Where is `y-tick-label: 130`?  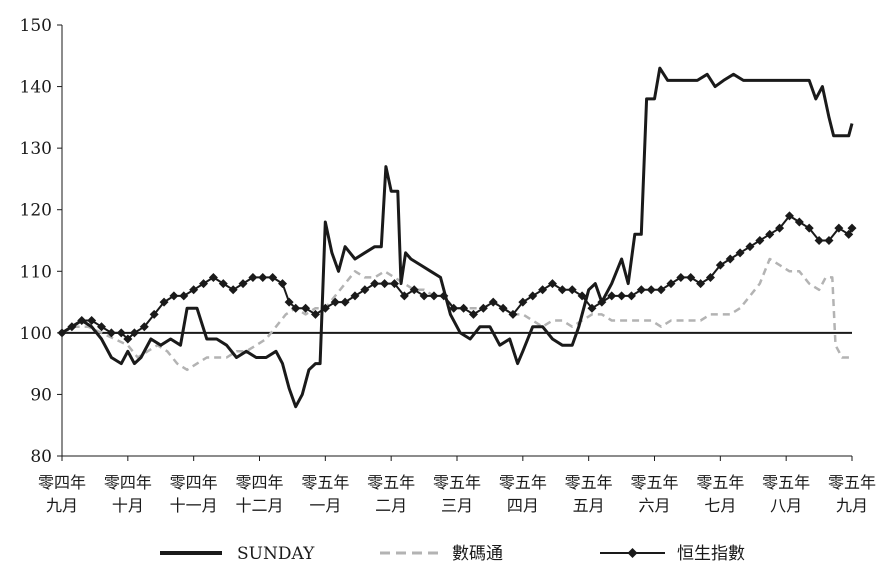
y-tick-label: 130 is located at coordinates (36, 149).